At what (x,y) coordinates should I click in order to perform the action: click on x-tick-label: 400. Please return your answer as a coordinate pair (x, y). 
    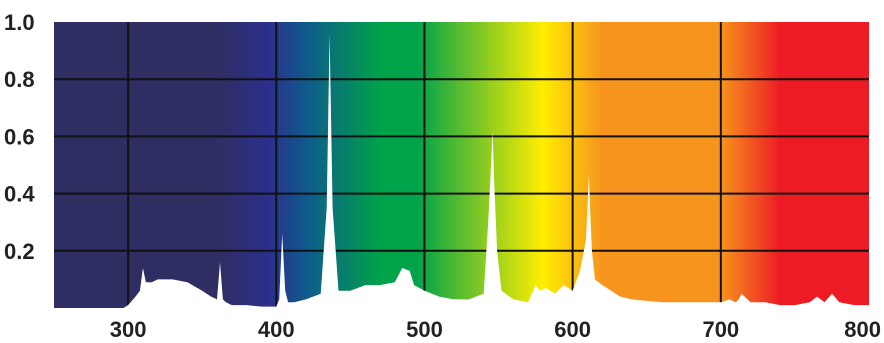
    Looking at the image, I should click on (276, 329).